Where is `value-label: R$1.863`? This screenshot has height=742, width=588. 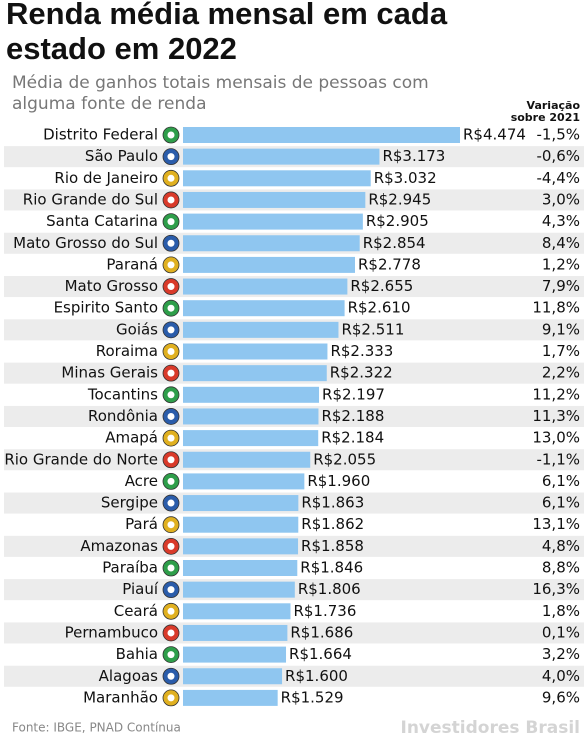
value-label: R$1.863 is located at coordinates (332, 503).